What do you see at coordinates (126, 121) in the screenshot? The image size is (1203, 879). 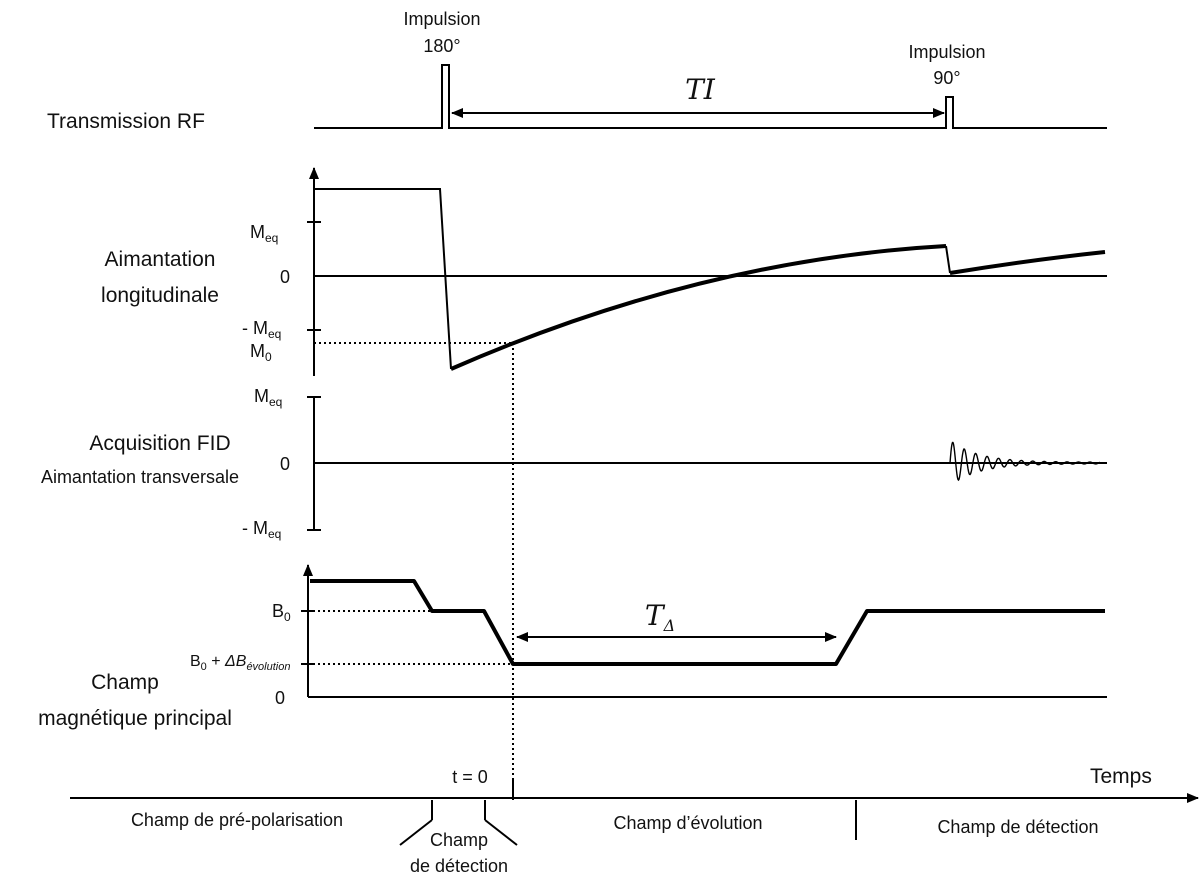 I see `rf-label: Transmission RF` at bounding box center [126, 121].